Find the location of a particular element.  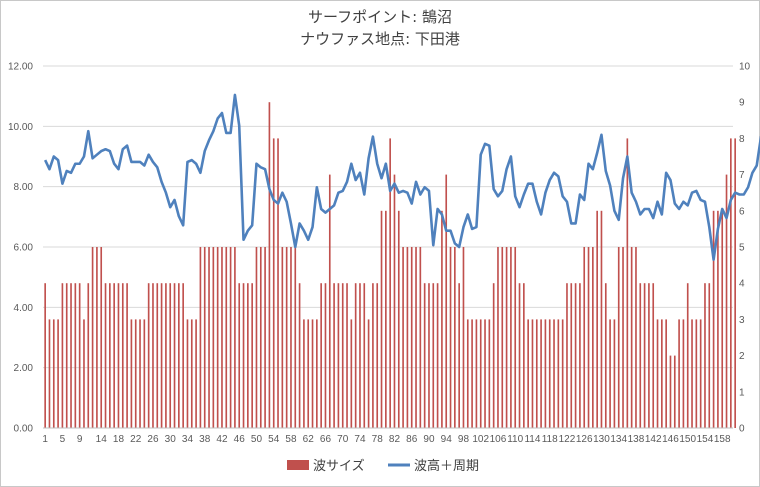

y-left-tick-label: 4.00 is located at coordinates (24, 308).